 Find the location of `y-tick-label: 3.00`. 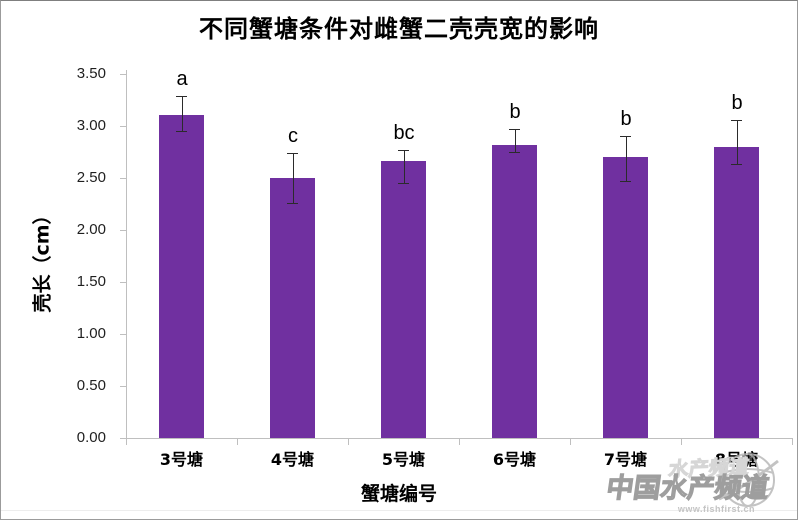

y-tick-label: 3.00 is located at coordinates (91, 125).